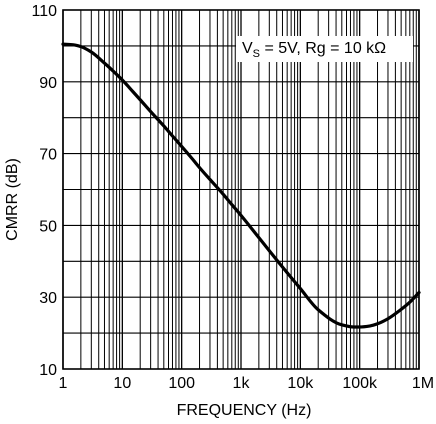  What do you see at coordinates (300, 383) in the screenshot?
I see `x-tick-label: 10k` at bounding box center [300, 383].